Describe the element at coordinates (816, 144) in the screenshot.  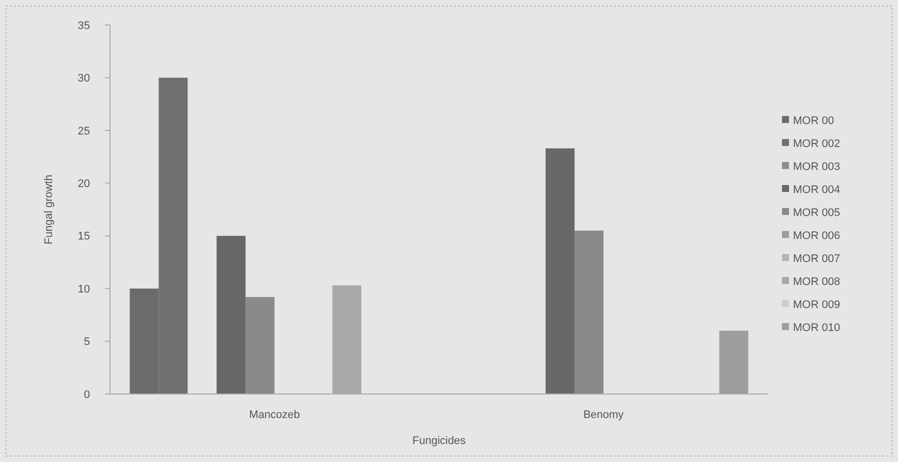
I see `legend-label: MOR 002` at that location.